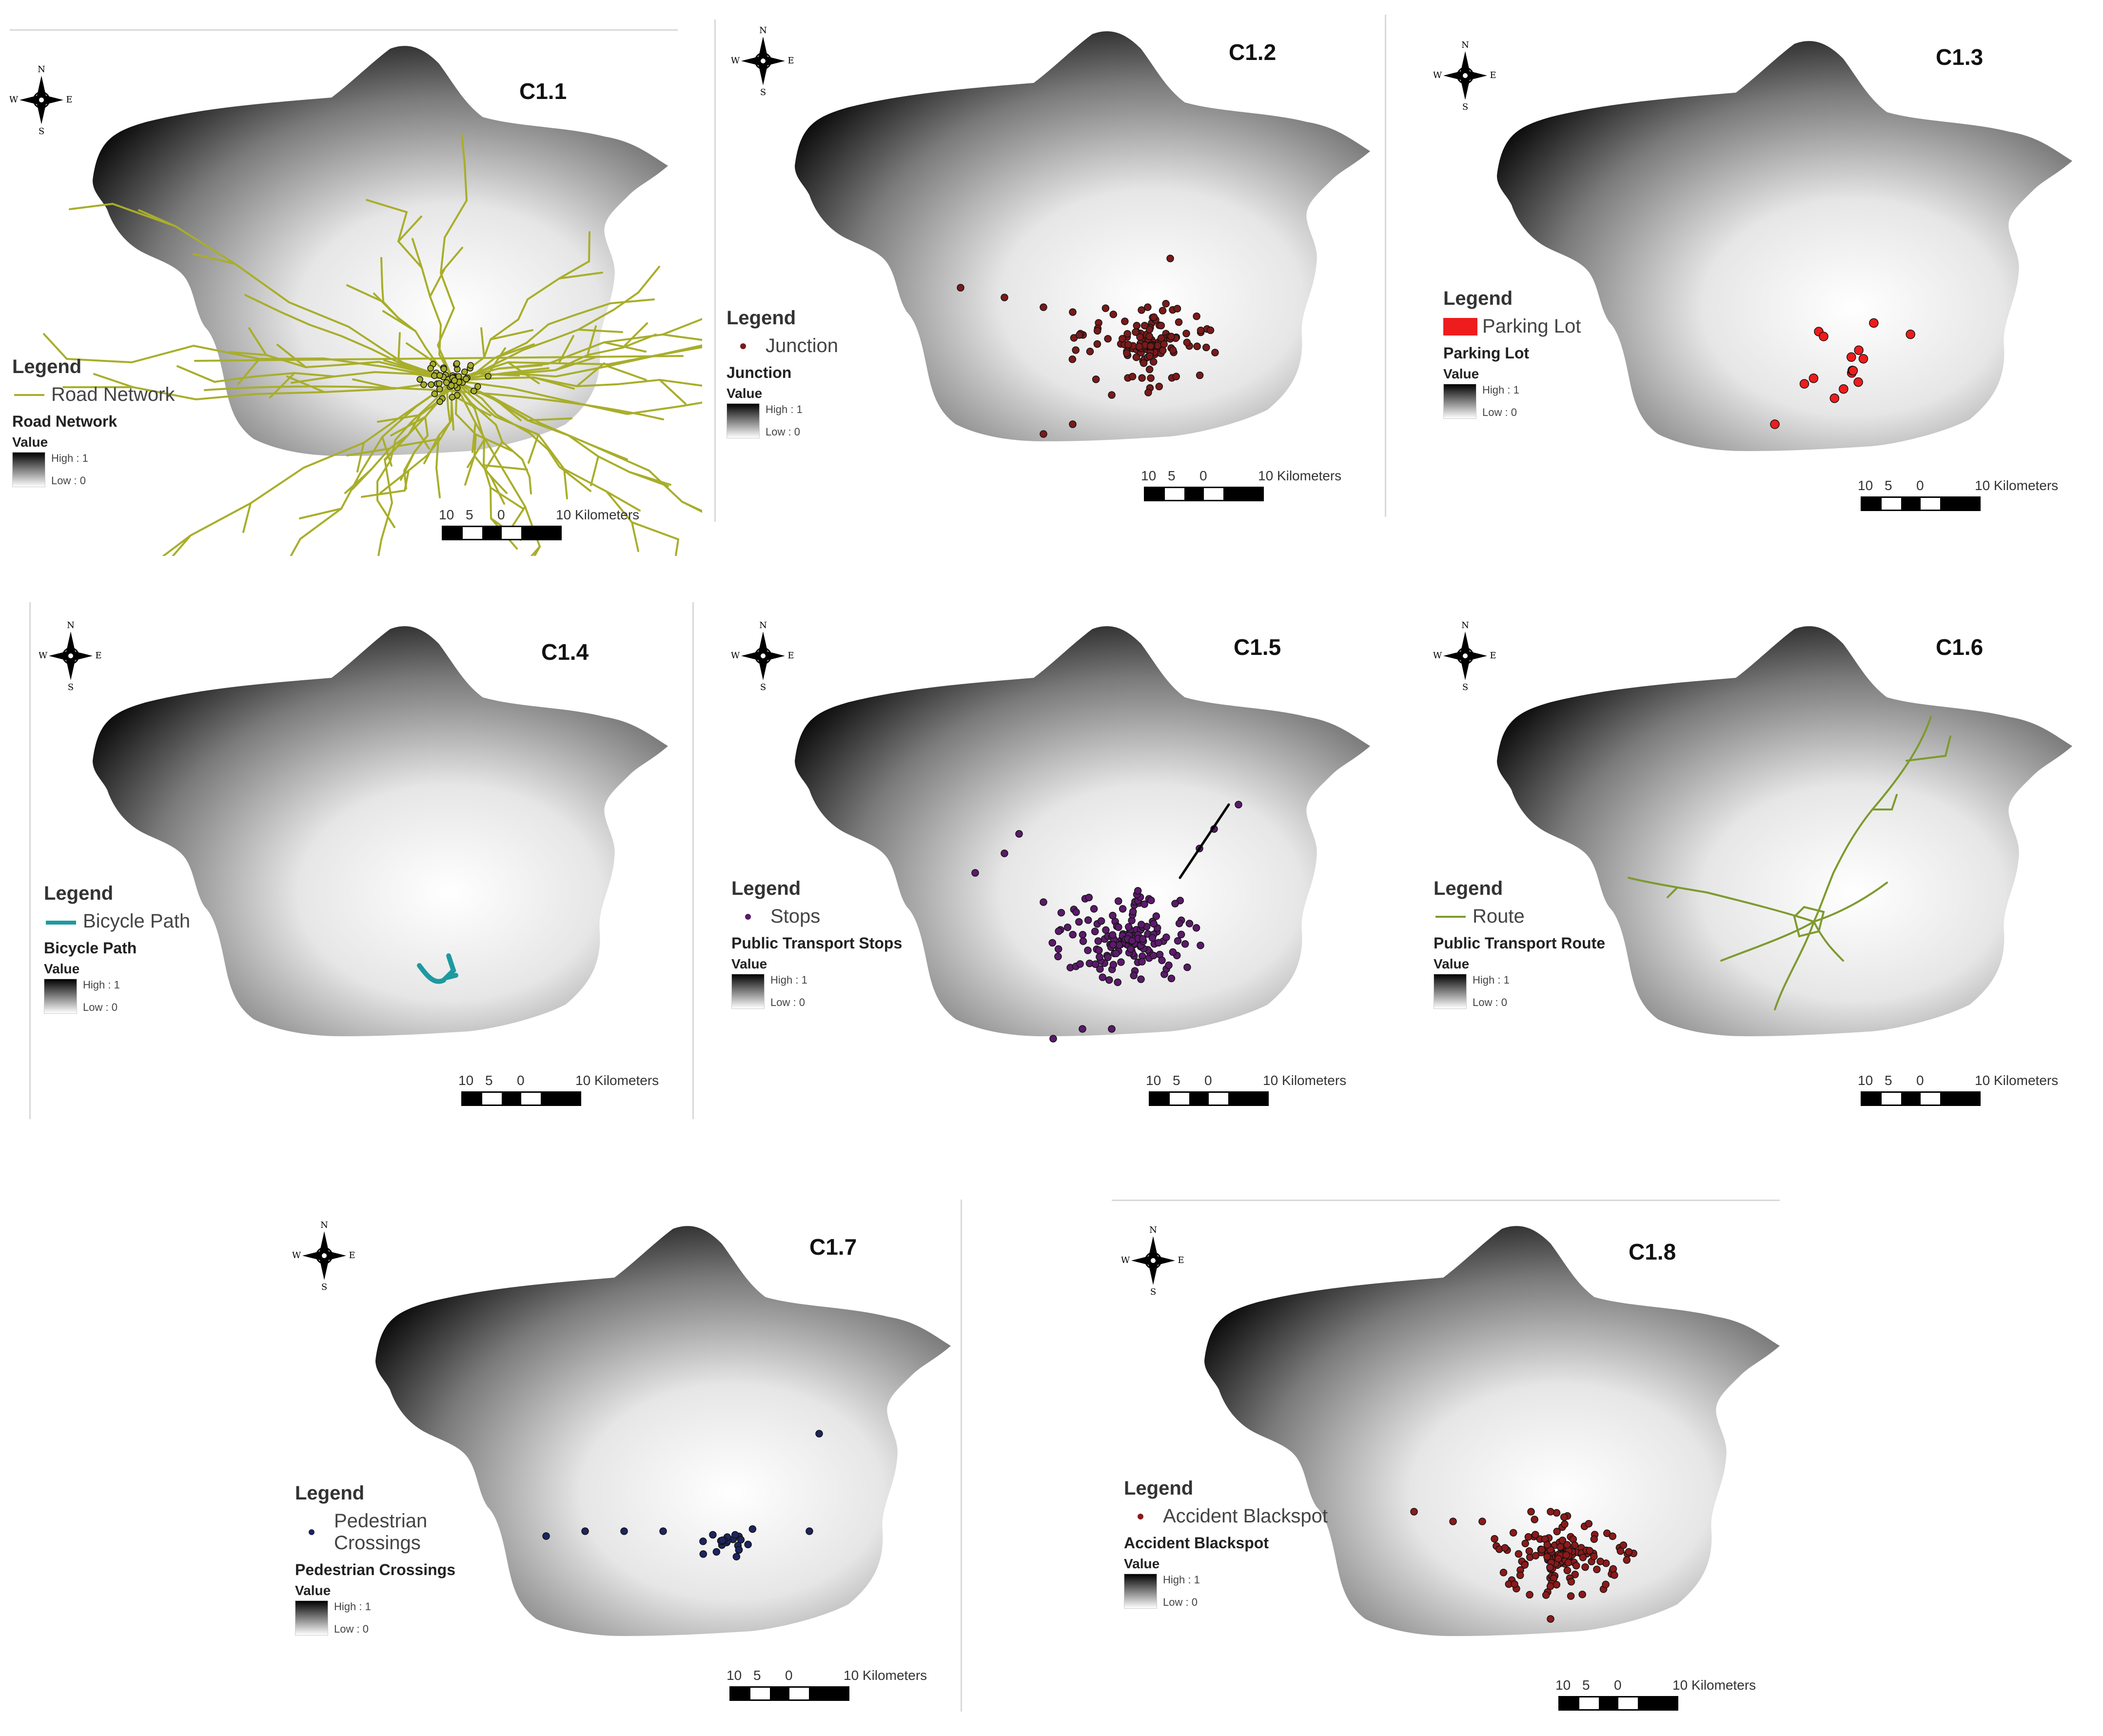 The width and height of the screenshot is (2103, 1736). I want to click on parking-lot, so click(1858, 382).